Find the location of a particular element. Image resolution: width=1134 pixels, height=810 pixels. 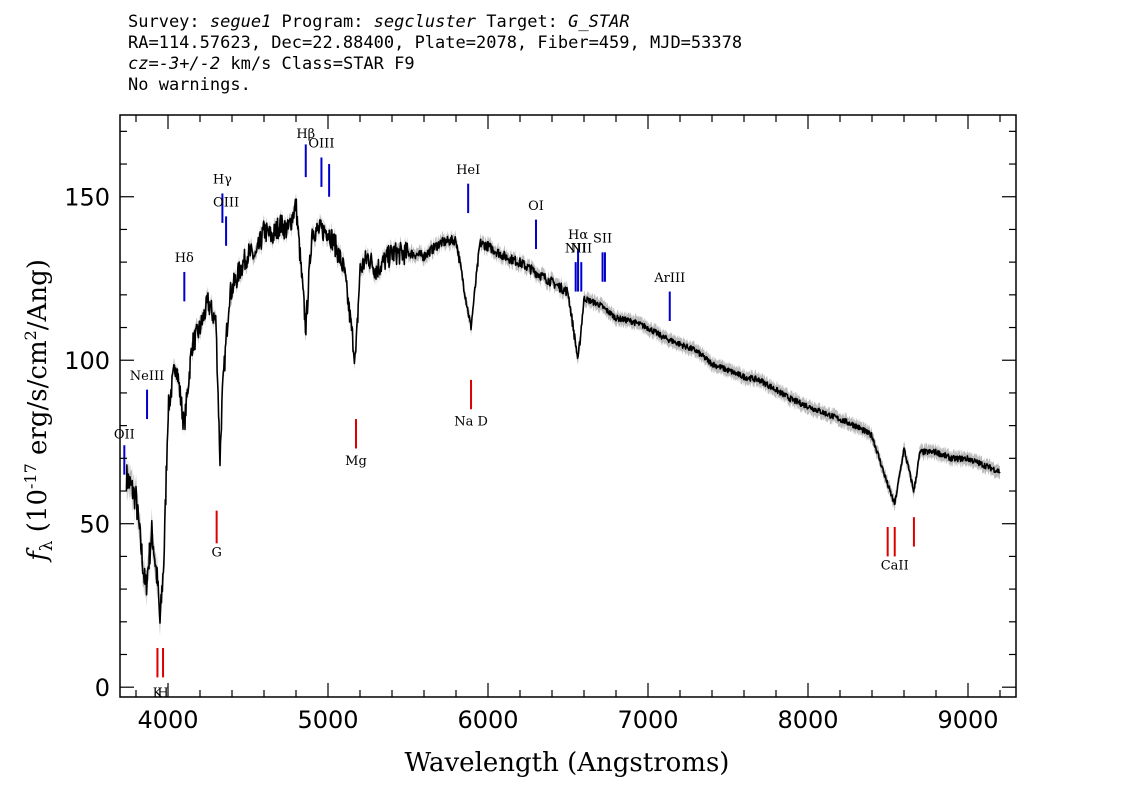

x-tick-label-9000: 9000 is located at coordinates (967, 720).